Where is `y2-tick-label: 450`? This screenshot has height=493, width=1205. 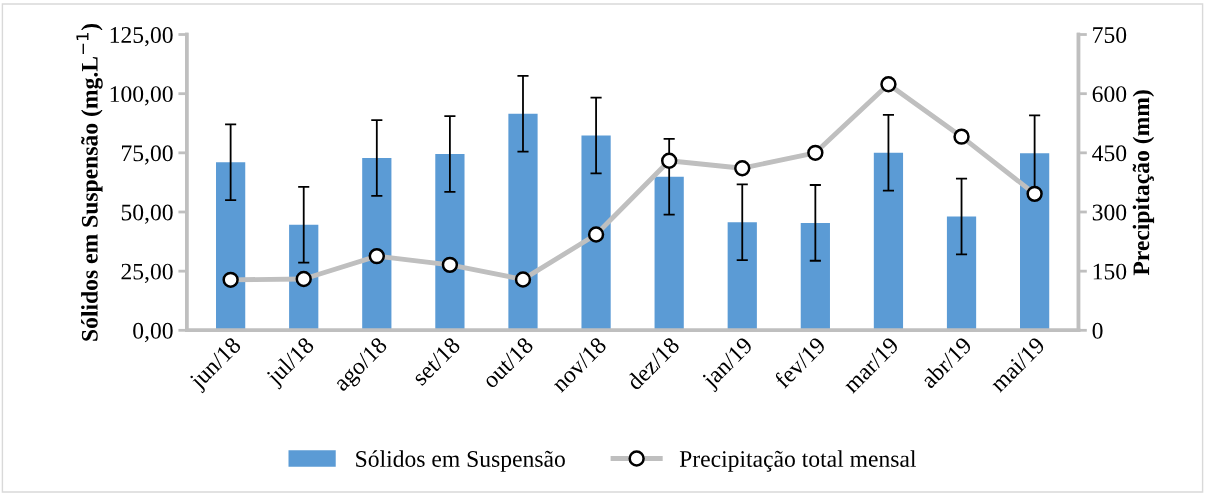
y2-tick-label: 450 is located at coordinates (1109, 153).